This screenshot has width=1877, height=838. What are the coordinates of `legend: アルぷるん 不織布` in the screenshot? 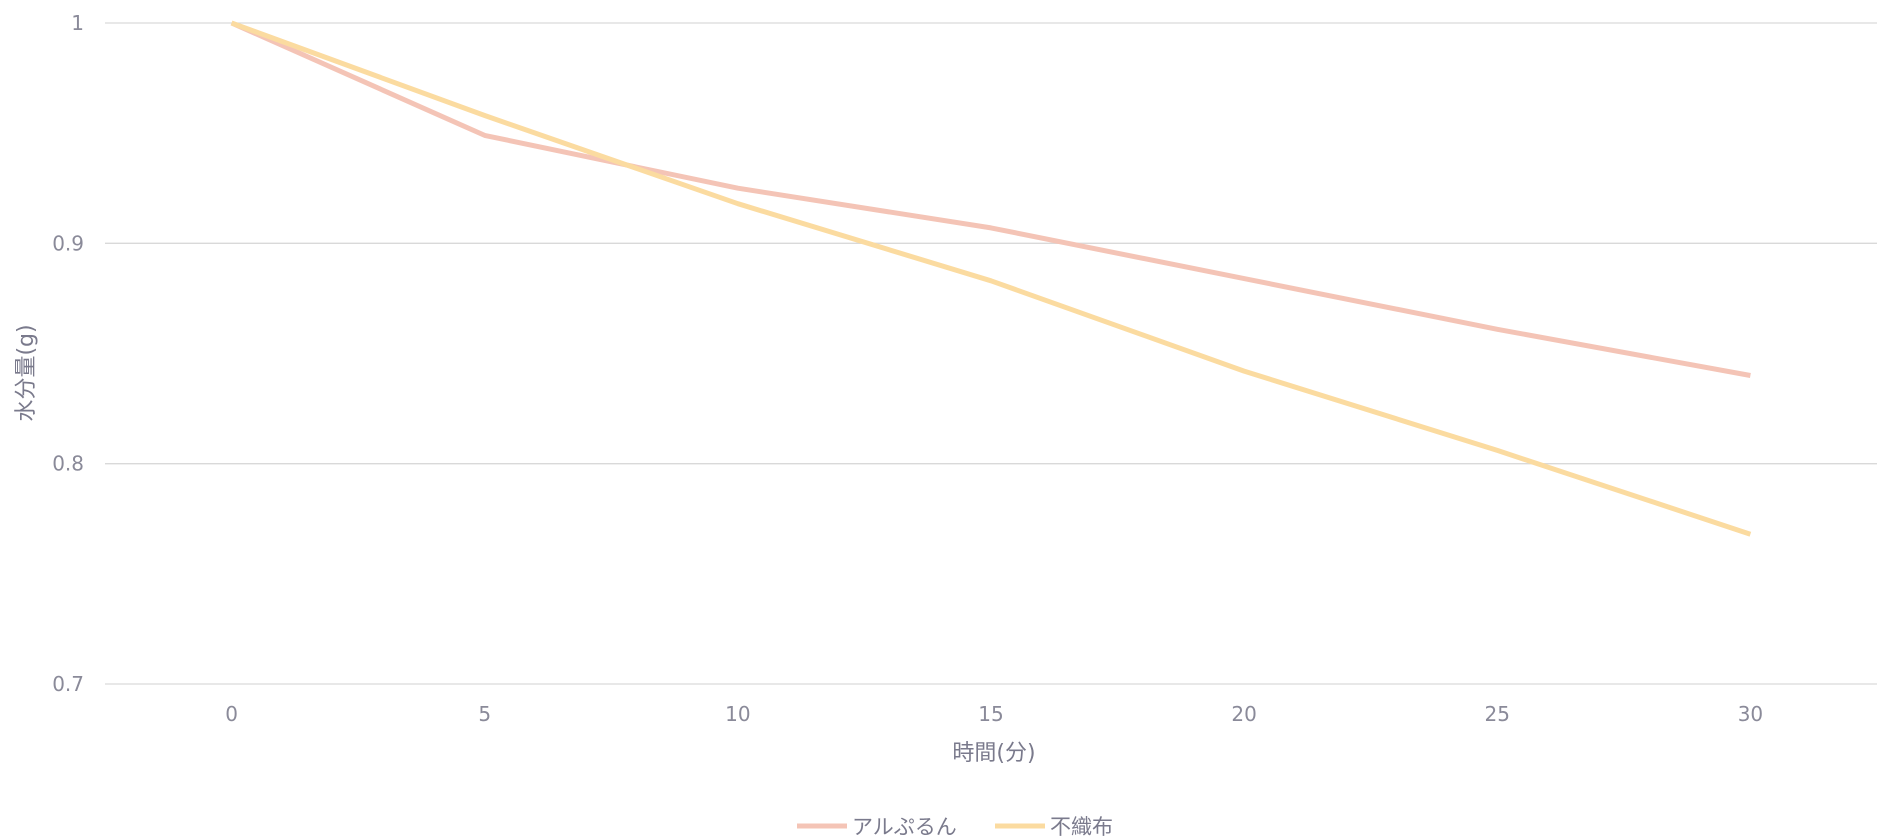 It's located at (955, 826).